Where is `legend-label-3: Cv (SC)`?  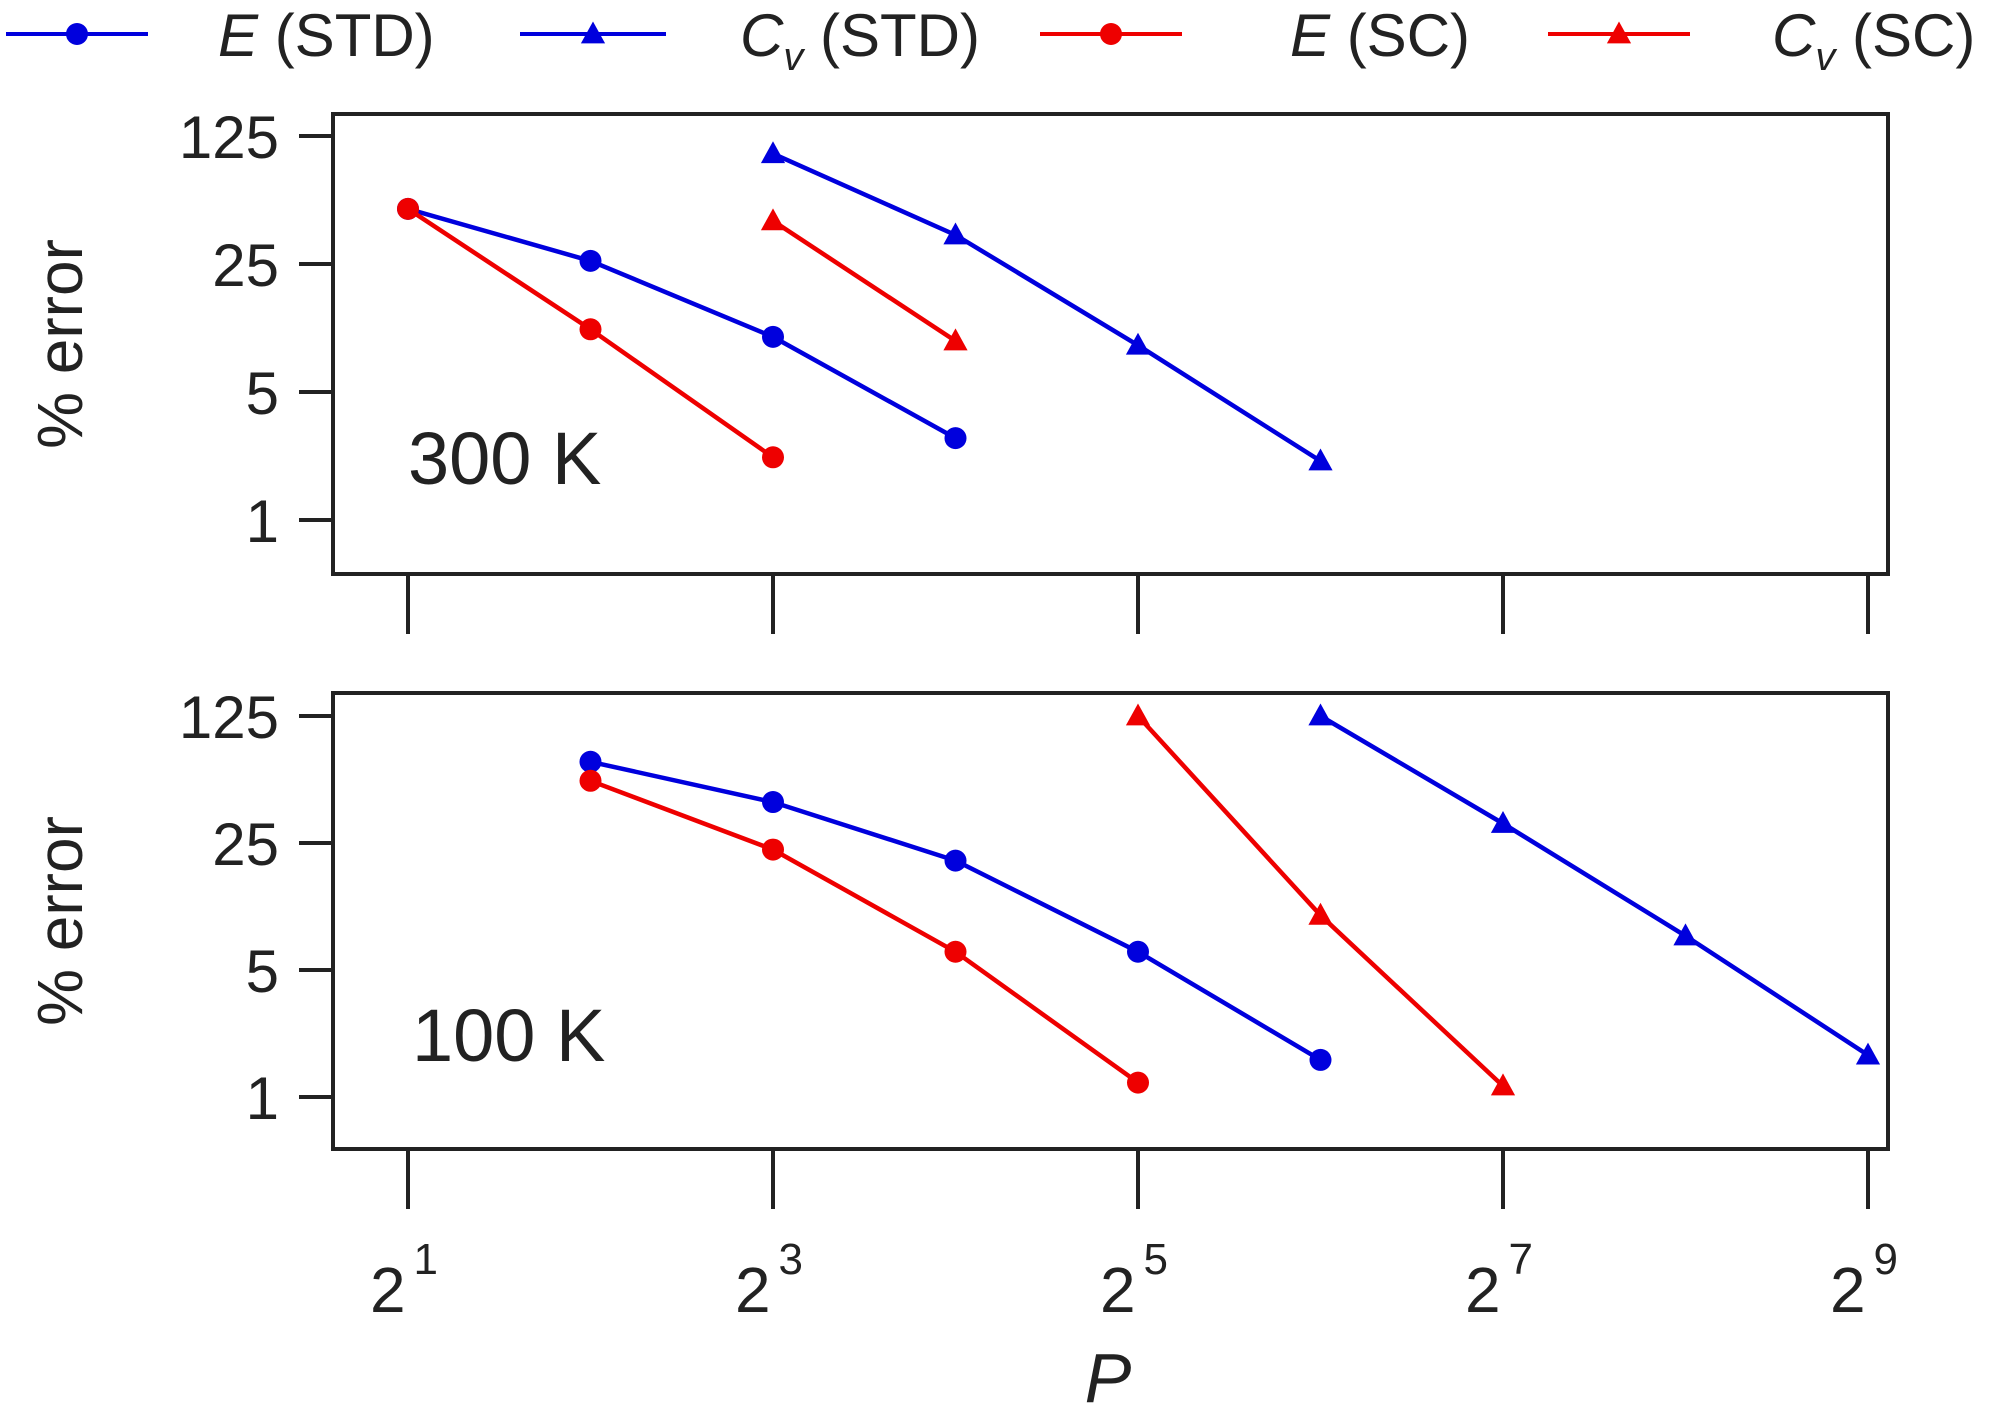 legend-label-3: Cv (SC) is located at coordinates (1873, 40).